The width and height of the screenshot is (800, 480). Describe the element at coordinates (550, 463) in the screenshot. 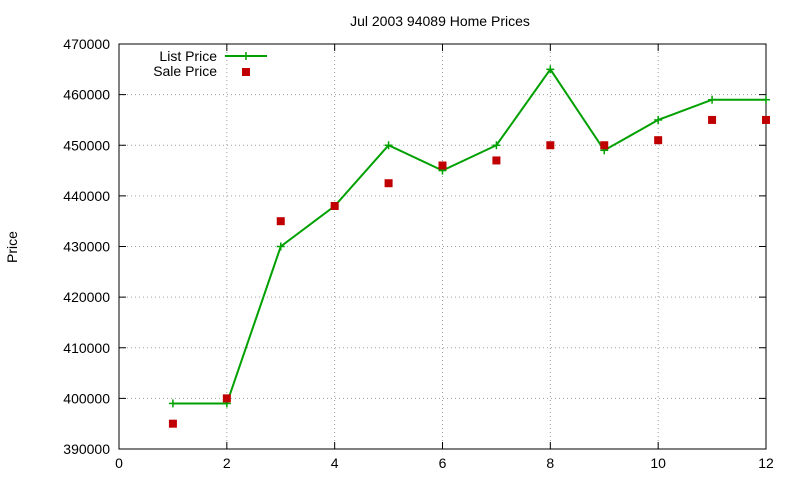

I see `x-tick-label: 8` at that location.